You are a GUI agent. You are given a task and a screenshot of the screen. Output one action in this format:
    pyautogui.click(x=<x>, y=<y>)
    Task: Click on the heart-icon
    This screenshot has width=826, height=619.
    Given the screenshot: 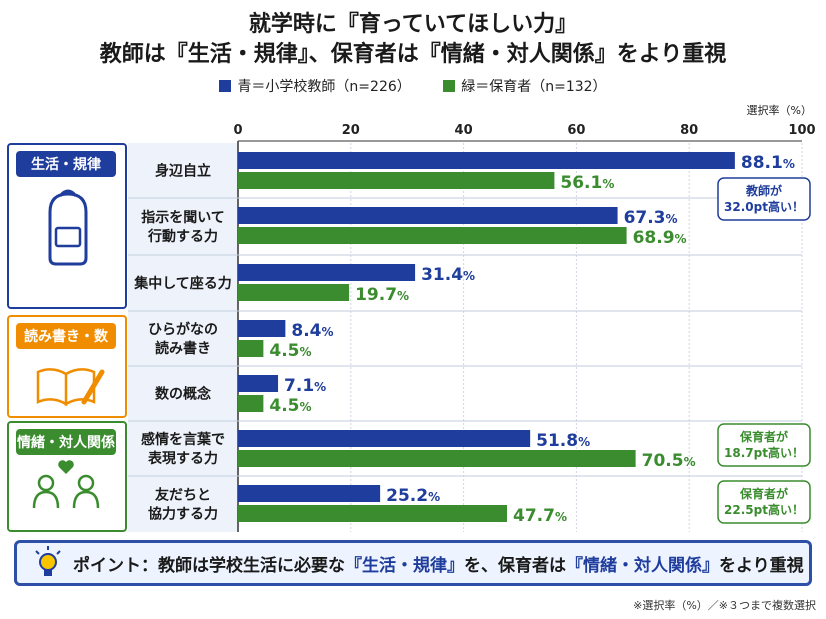 What is the action you would take?
    pyautogui.click(x=66, y=467)
    